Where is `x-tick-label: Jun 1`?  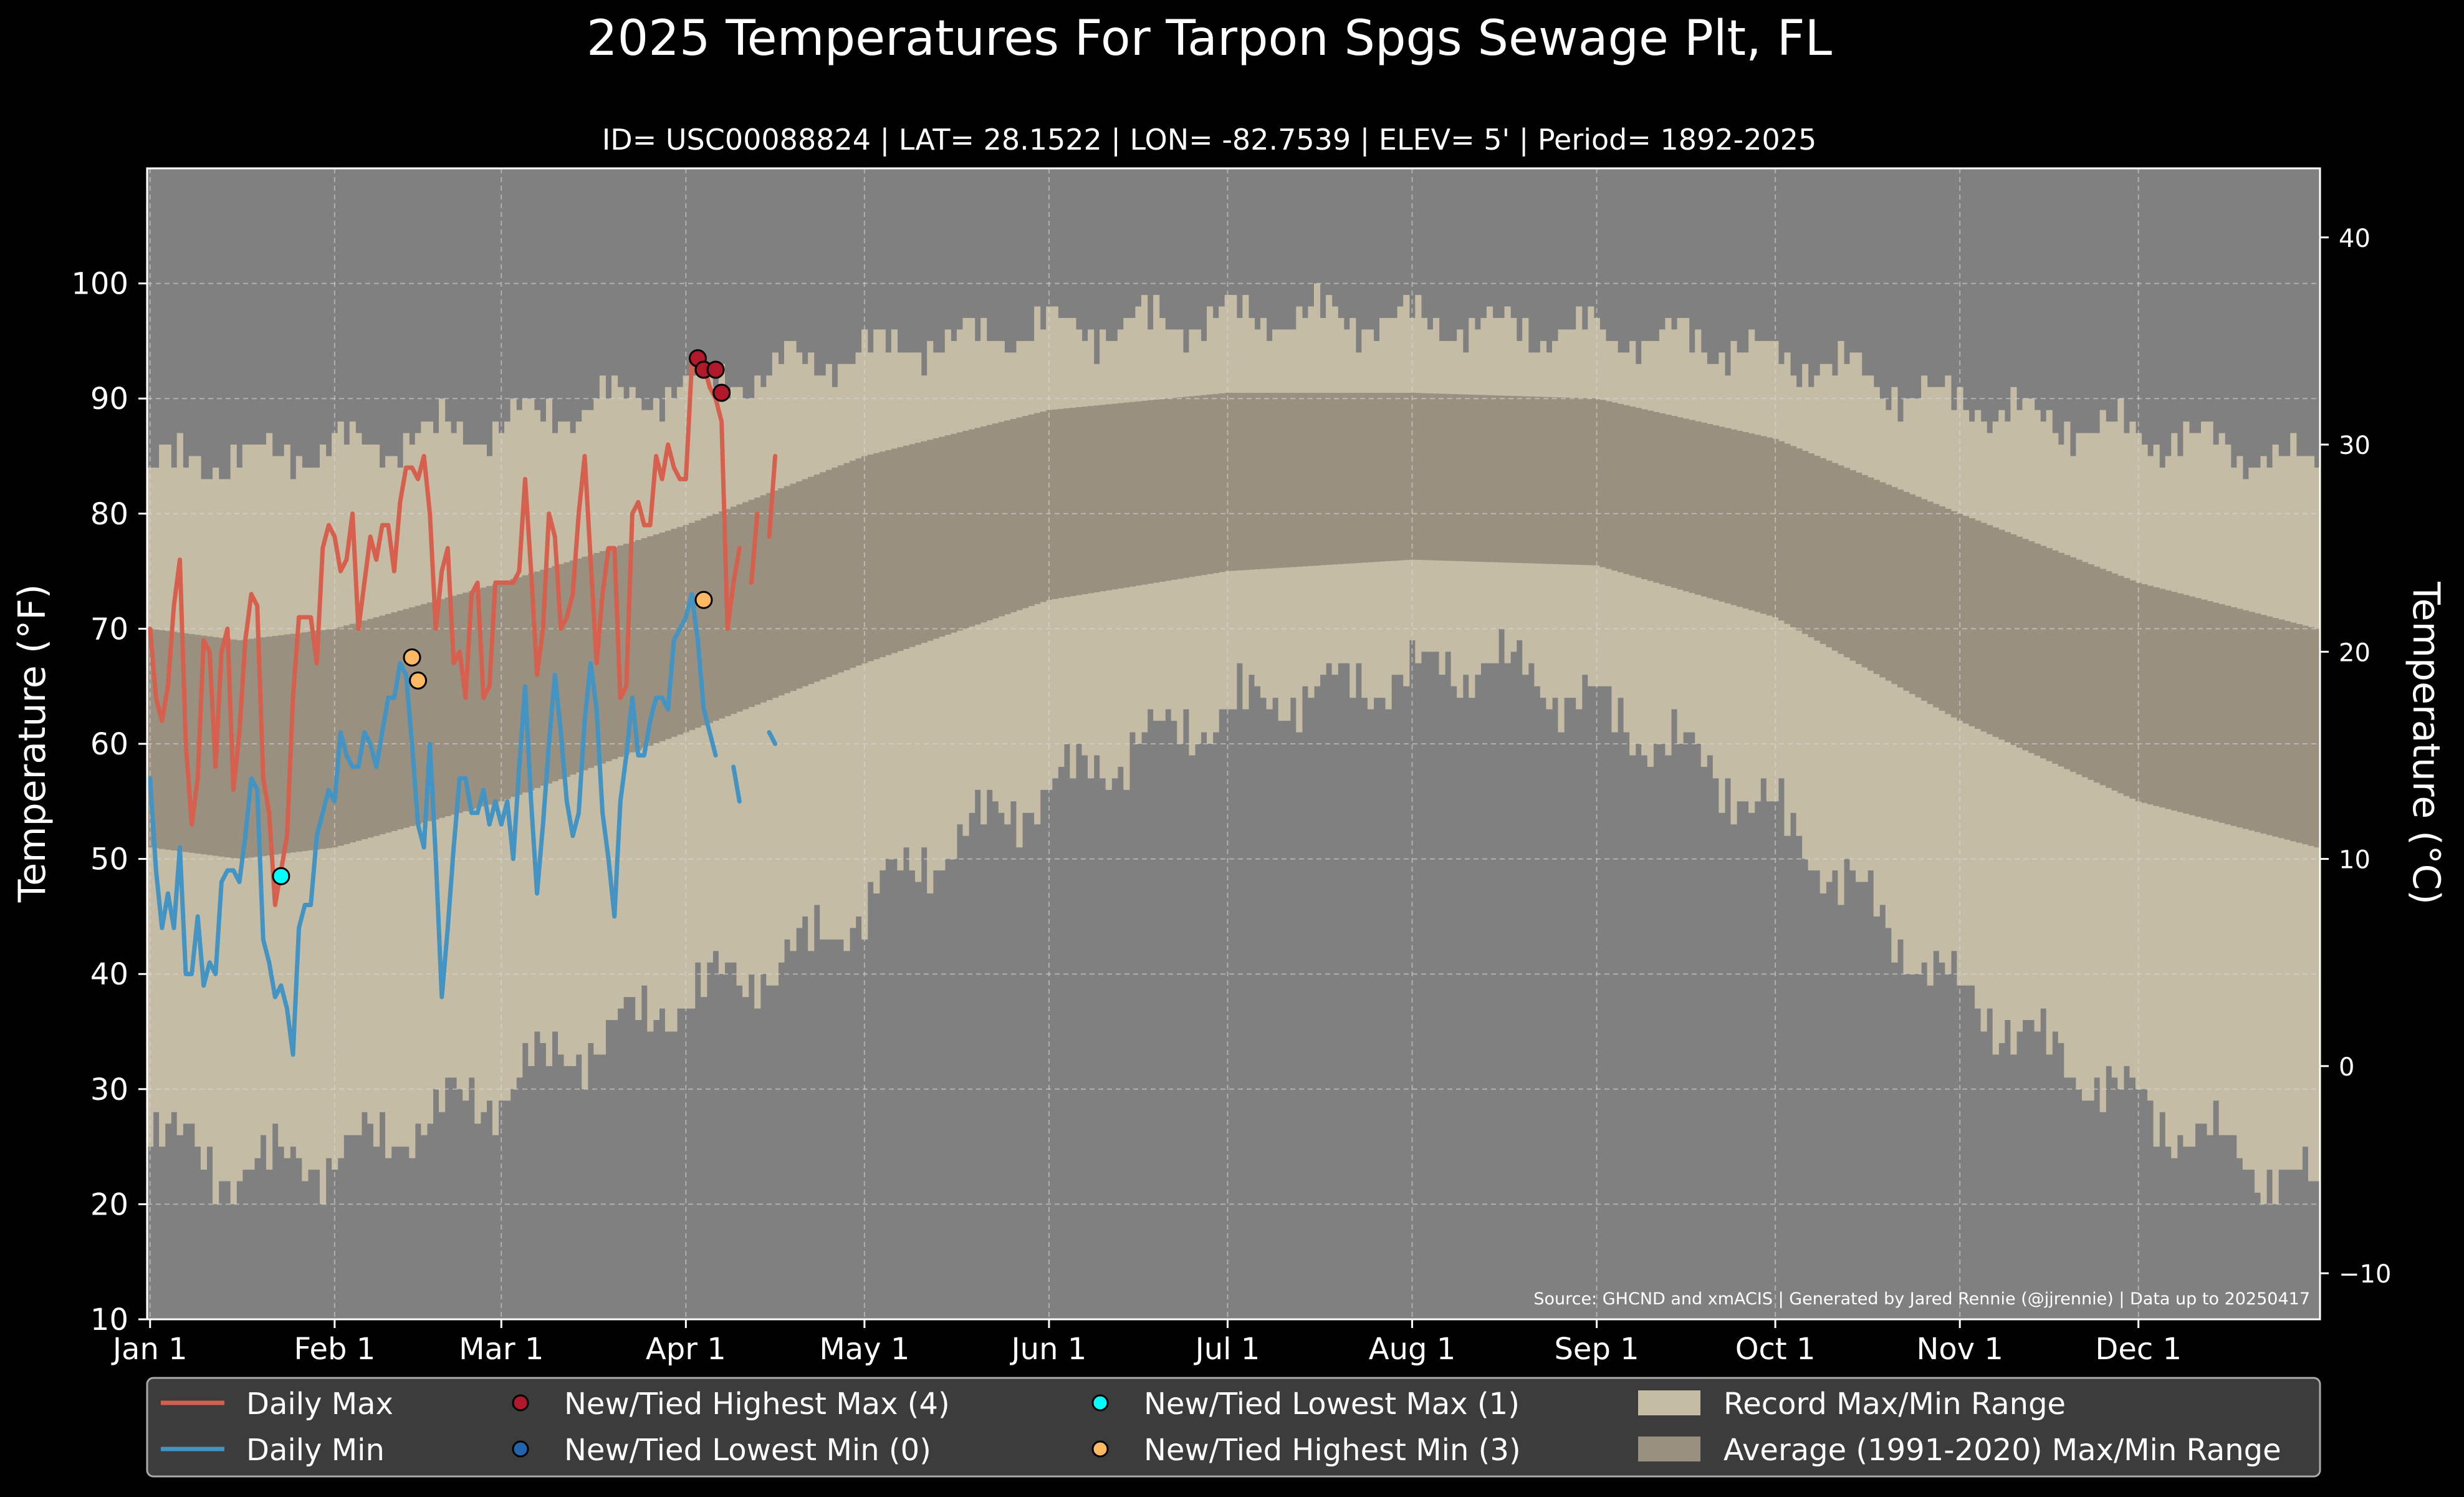 x-tick-label: Jun 1 is located at coordinates (1048, 1349).